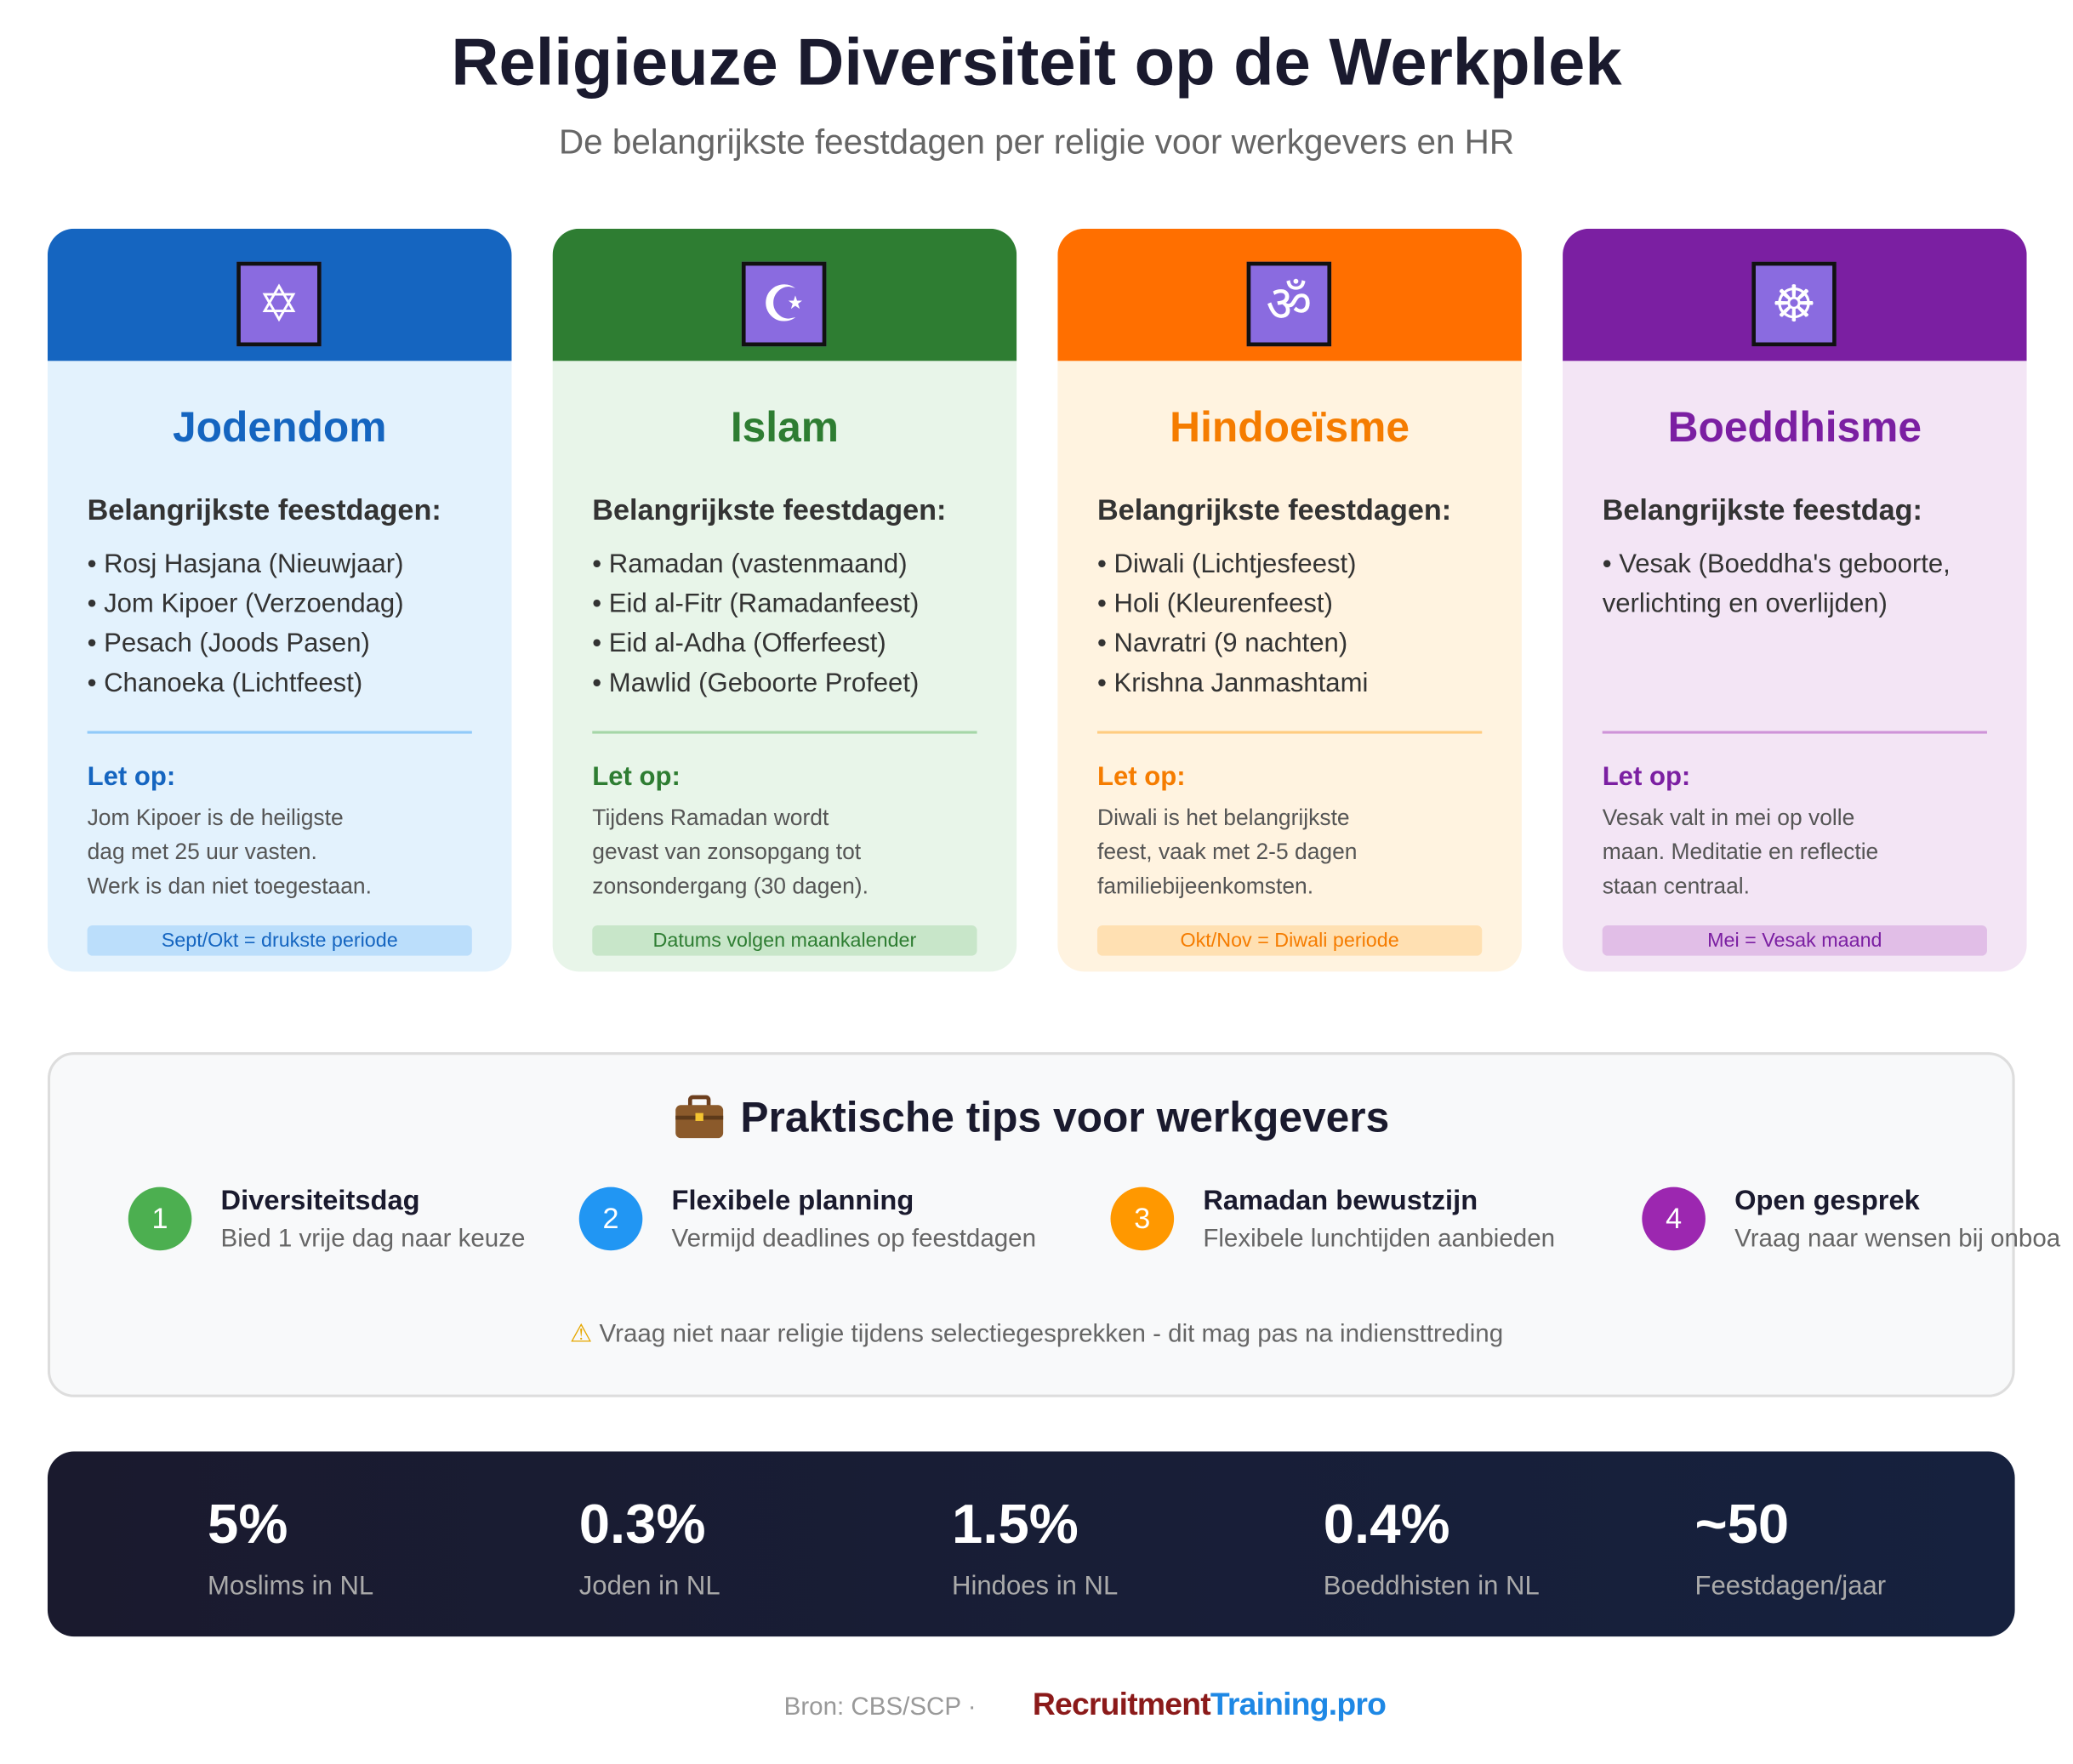  I want to click on logo-a: Recruitment, so click(1121, 1705).